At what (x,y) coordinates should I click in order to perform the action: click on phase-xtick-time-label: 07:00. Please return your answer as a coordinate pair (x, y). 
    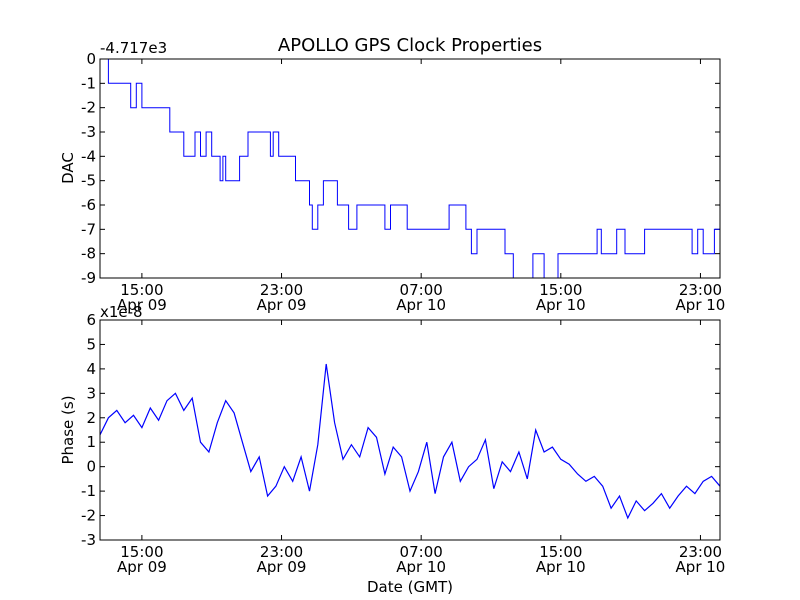
    Looking at the image, I should click on (421, 552).